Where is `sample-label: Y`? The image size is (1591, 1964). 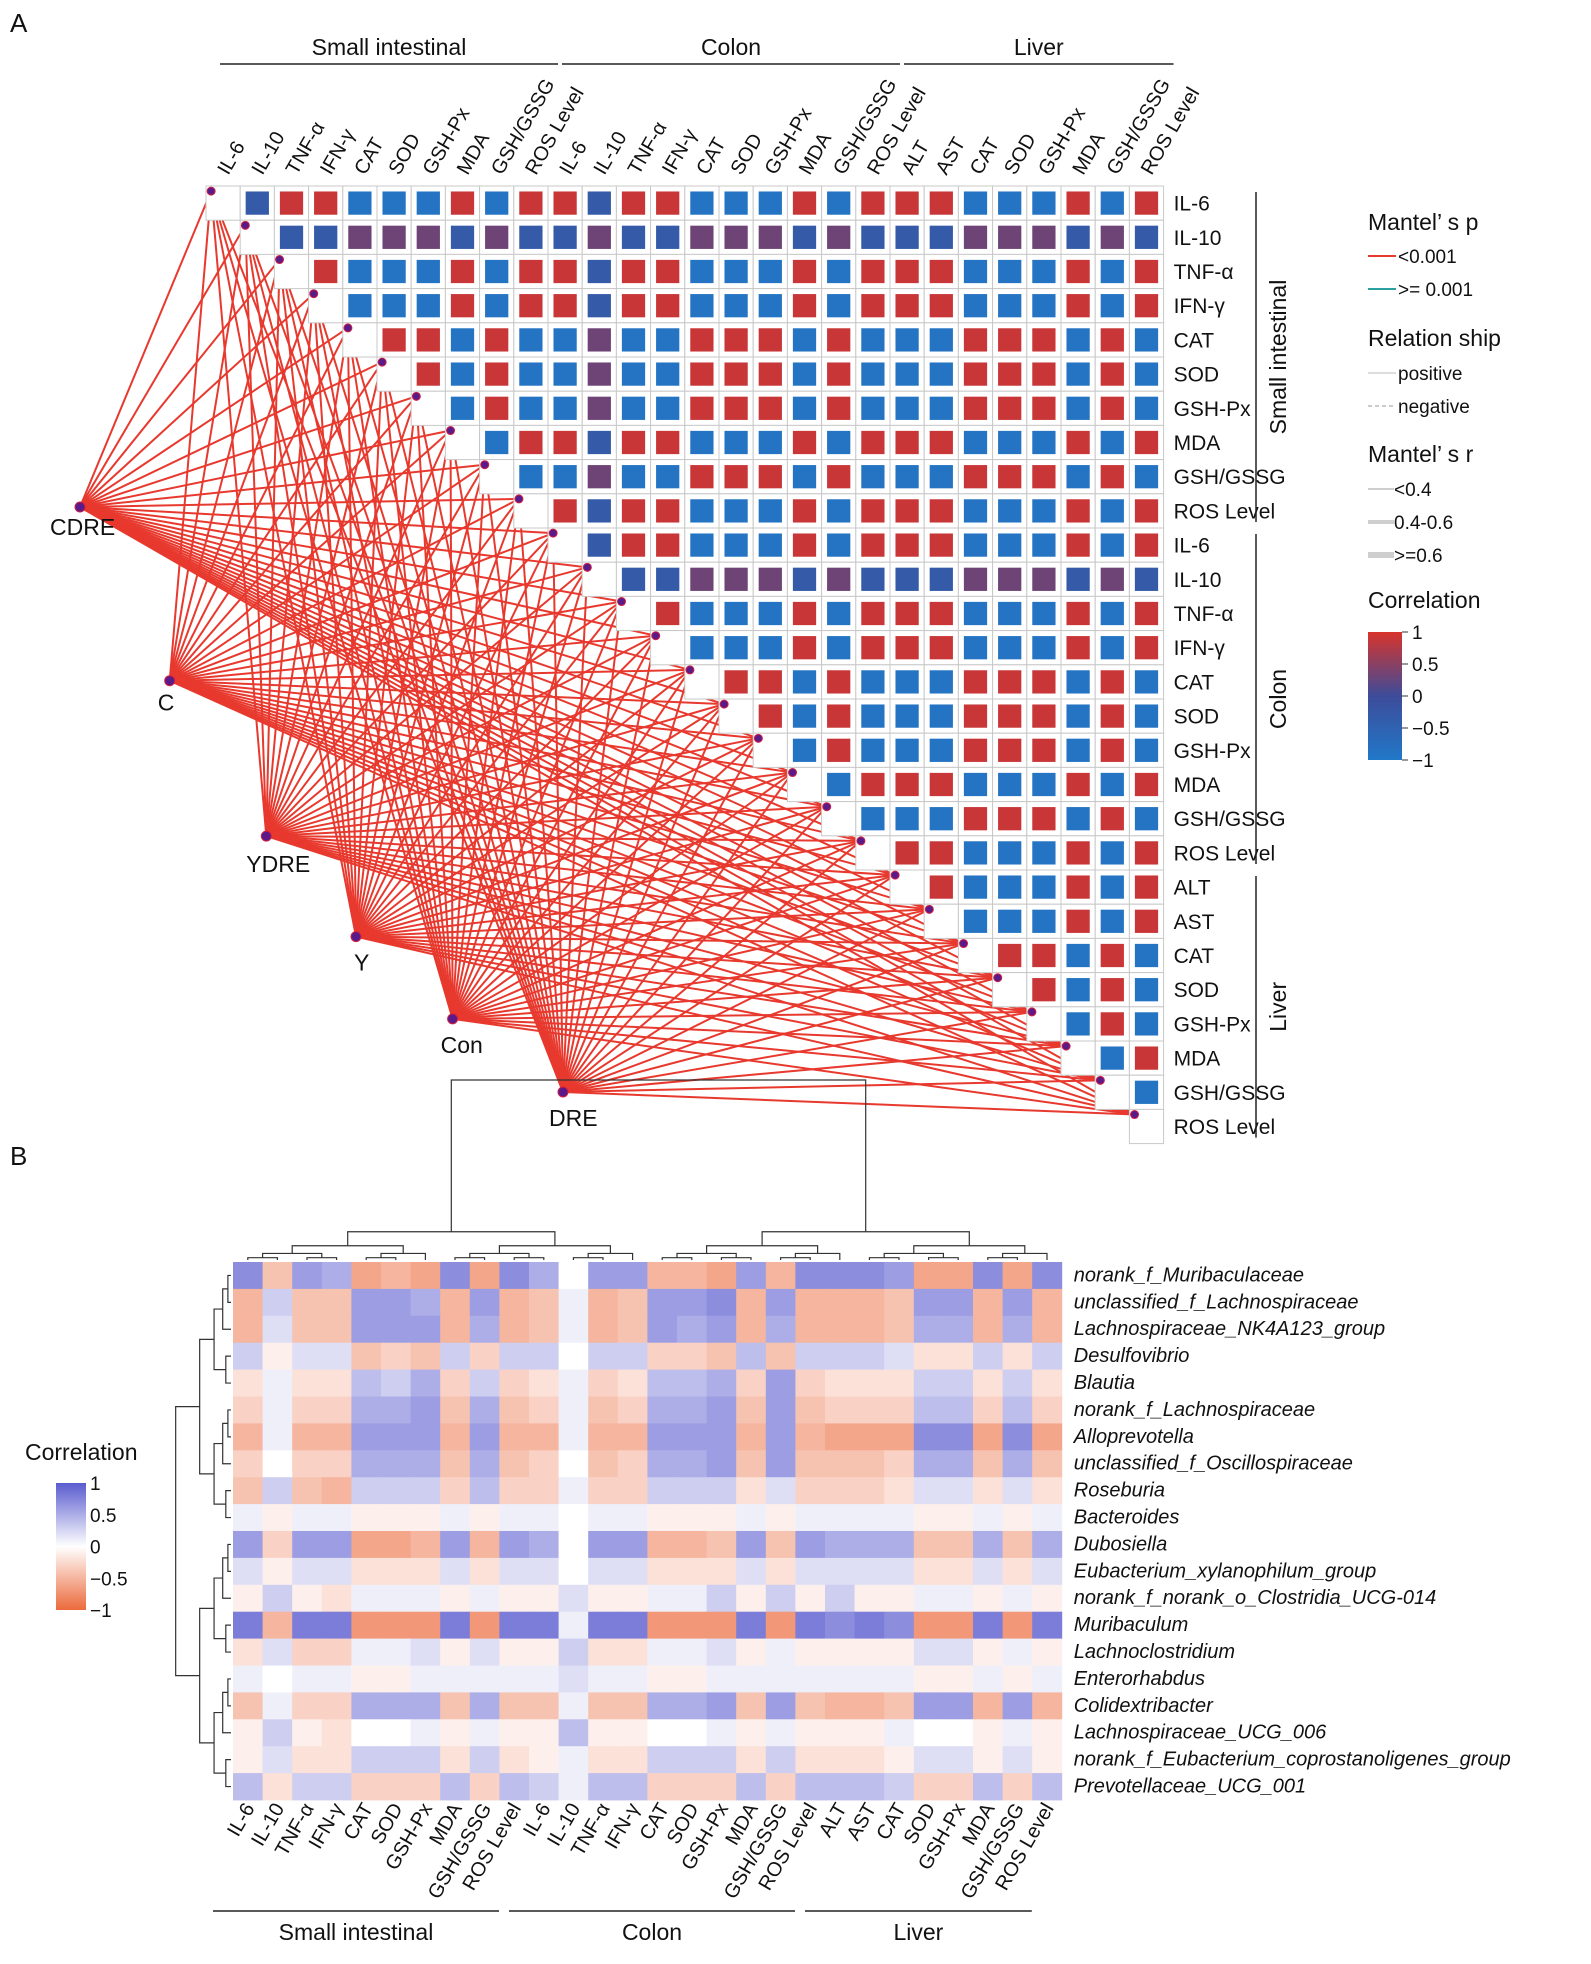 sample-label: Y is located at coordinates (361, 963).